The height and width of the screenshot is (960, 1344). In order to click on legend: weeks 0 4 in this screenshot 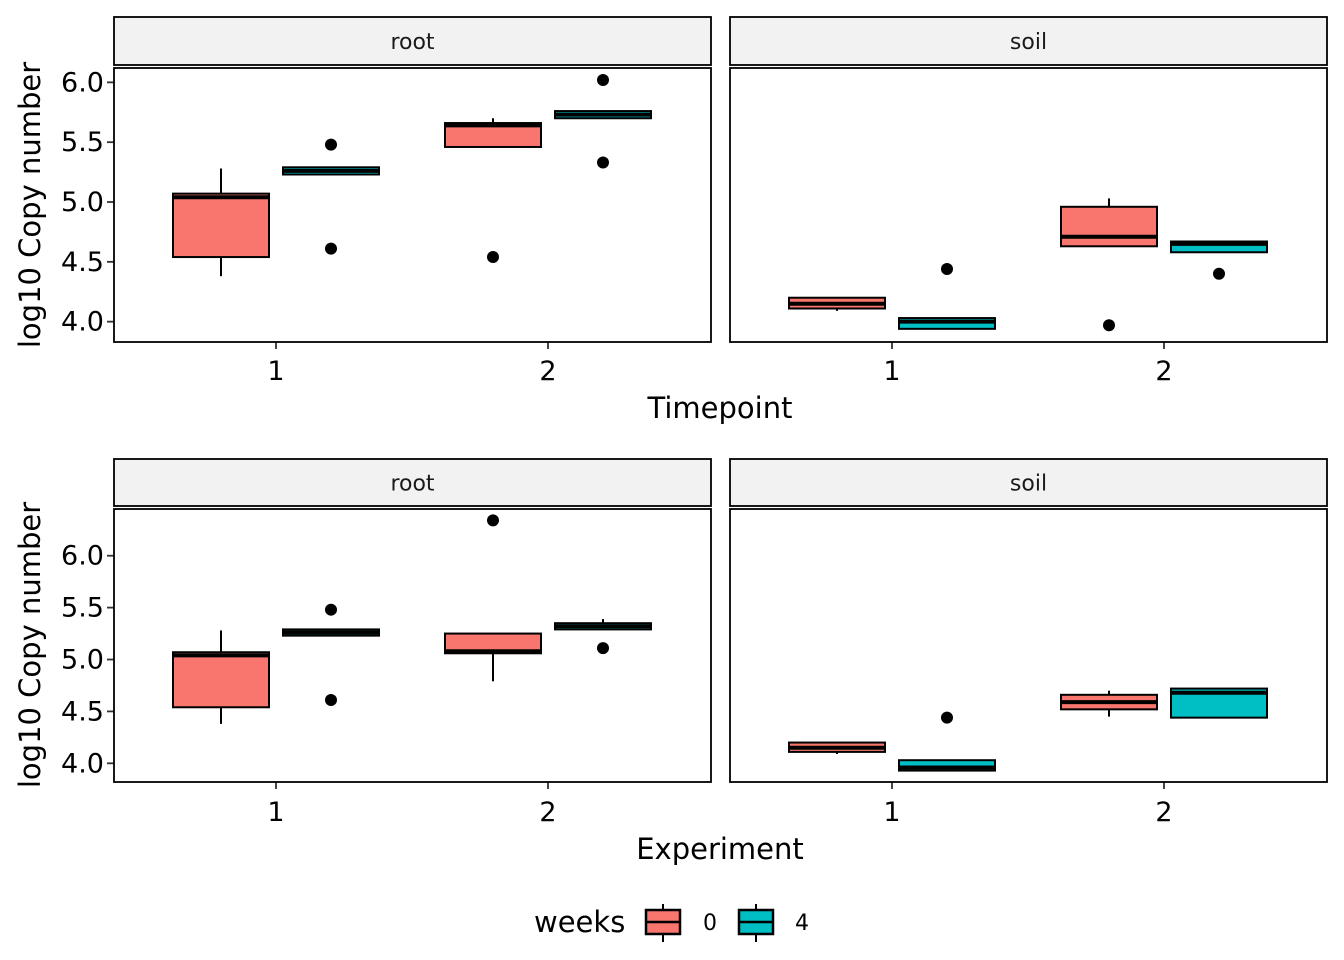, I will do `click(671, 923)`.